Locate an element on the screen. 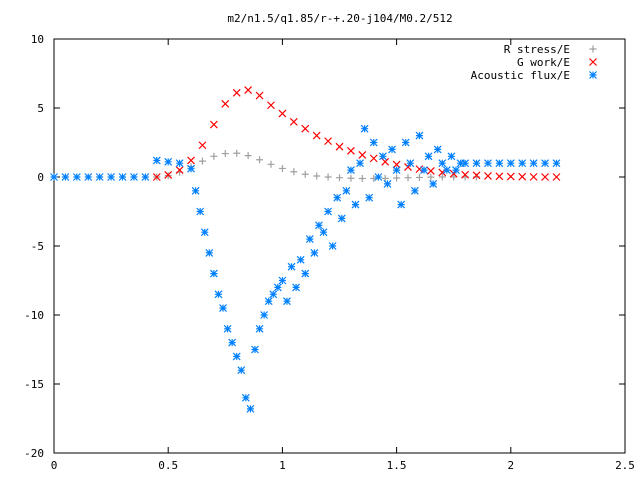  x-tick-label: 1 is located at coordinates (282, 465).